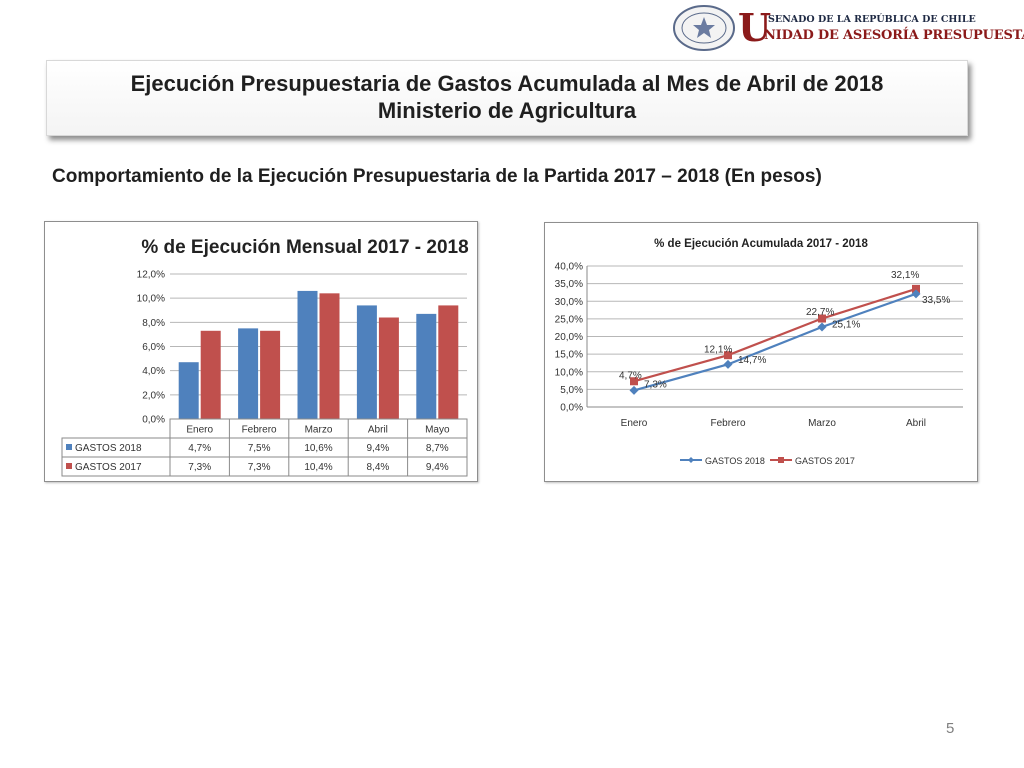 The width and height of the screenshot is (1024, 768). What do you see at coordinates (655, 384) in the screenshot?
I see `chart2-data-label: 7,3%` at bounding box center [655, 384].